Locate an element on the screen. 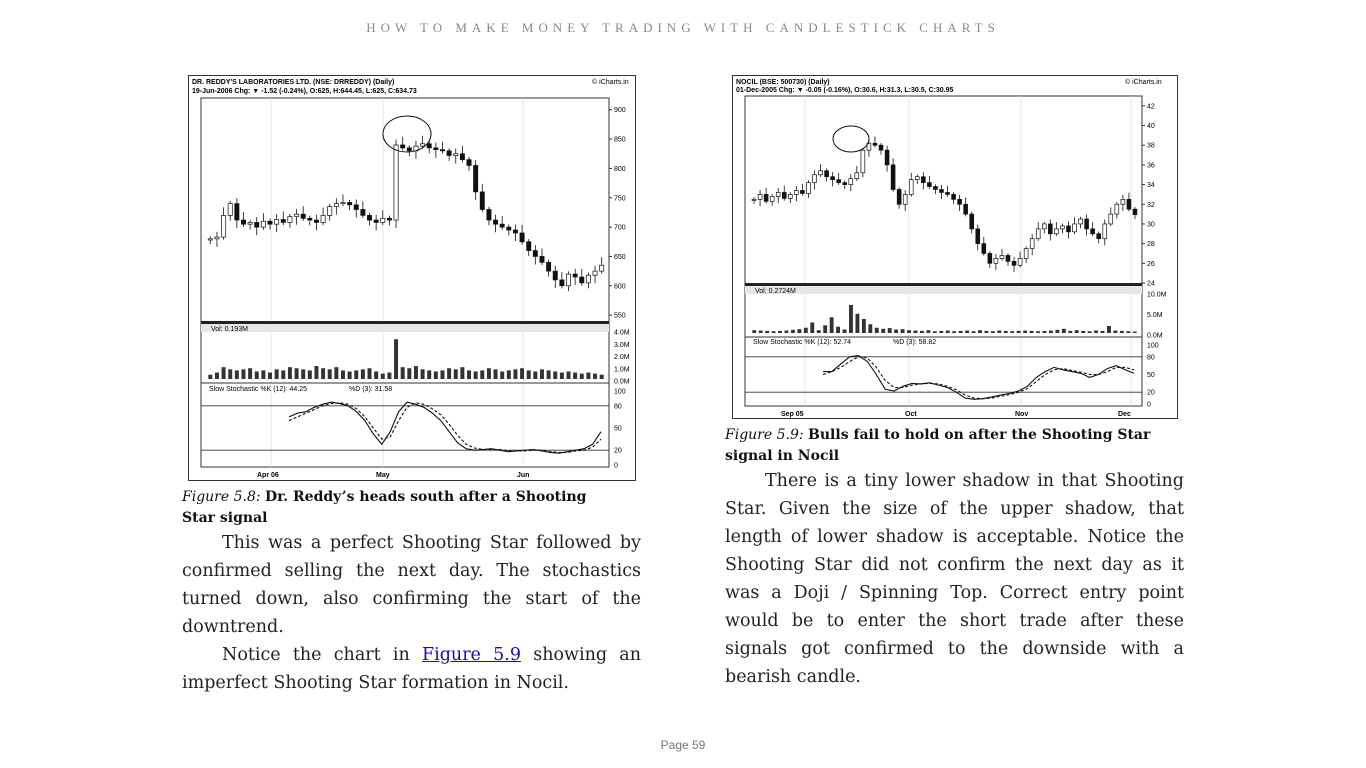  stochastic-d-label: %D (3): 31.58 is located at coordinates (370, 389).